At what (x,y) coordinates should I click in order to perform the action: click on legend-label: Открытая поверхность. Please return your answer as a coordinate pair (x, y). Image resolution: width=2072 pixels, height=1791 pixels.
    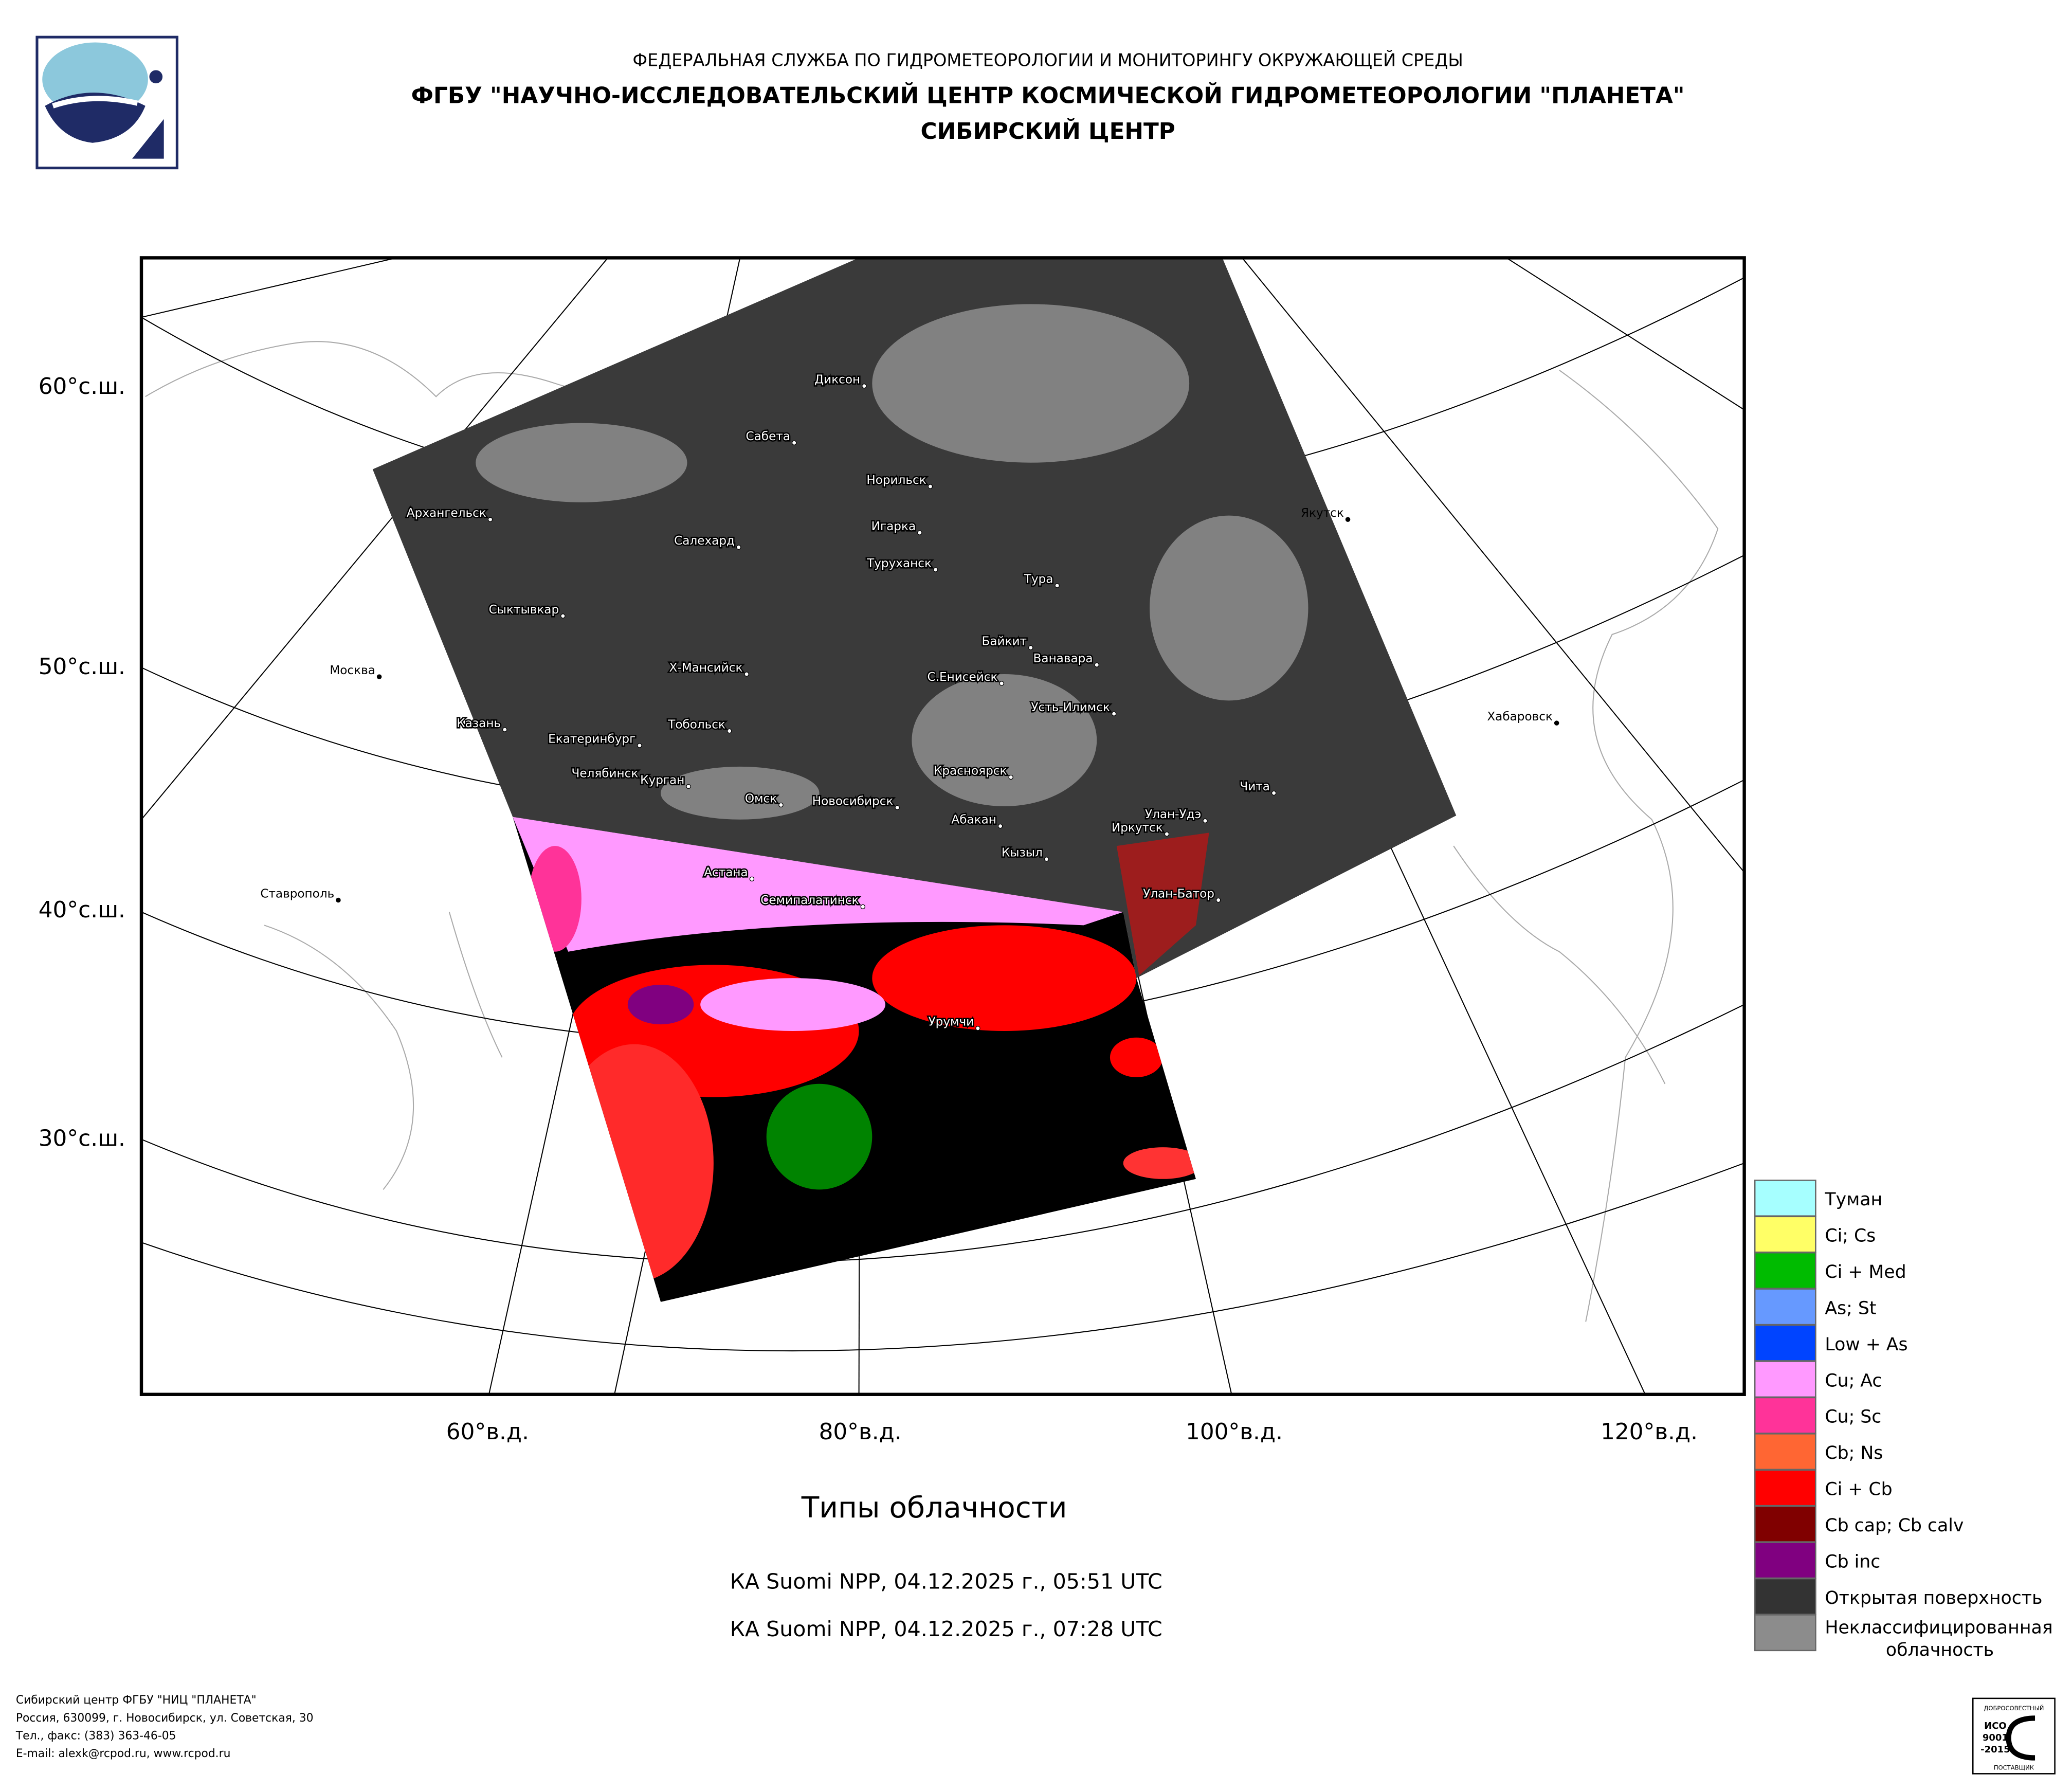
    Looking at the image, I should click on (1933, 1598).